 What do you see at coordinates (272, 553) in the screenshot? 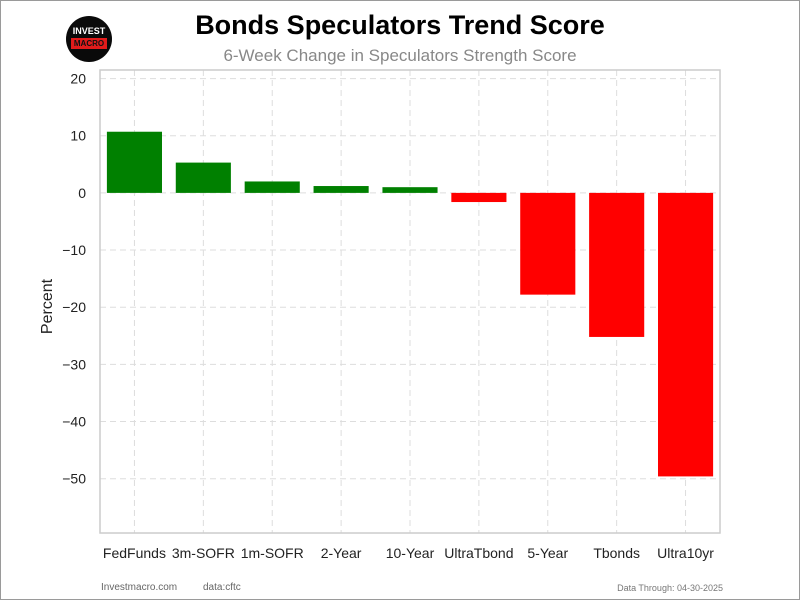
I see `x-tick-label: 1m-SOFR` at bounding box center [272, 553].